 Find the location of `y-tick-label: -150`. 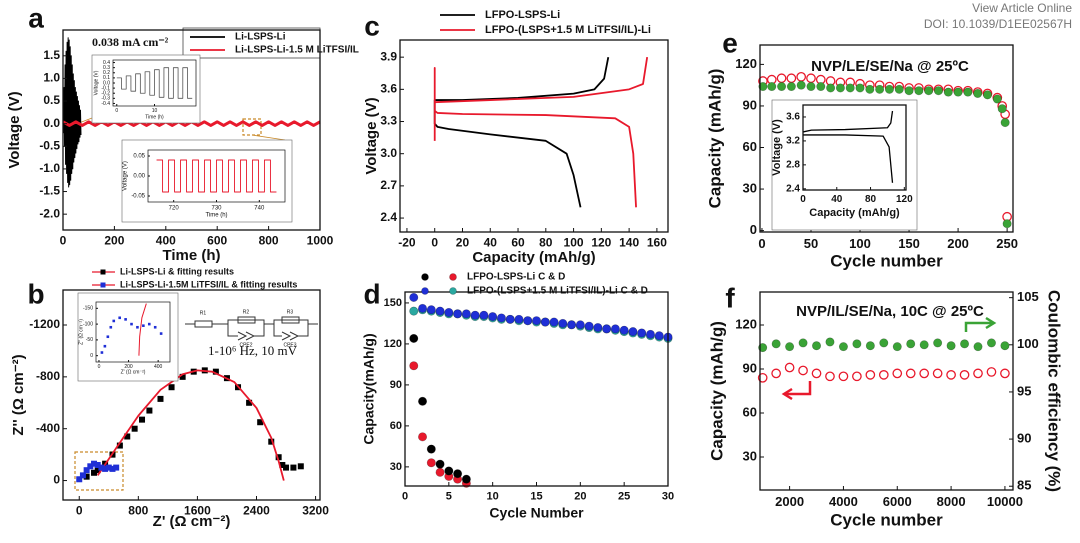

y-tick-label: -150 is located at coordinates (88, 309).